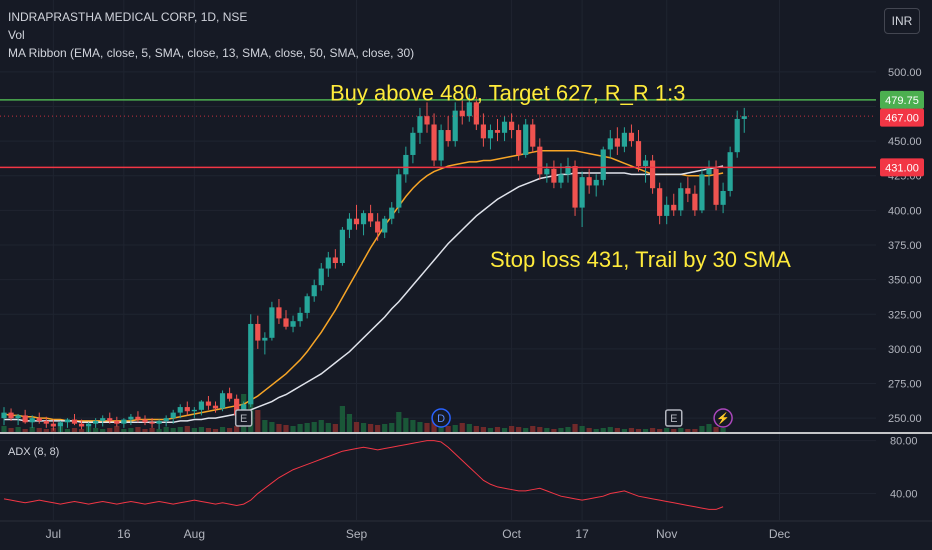 The height and width of the screenshot is (550, 932). I want to click on time-tick-label: Sep, so click(357, 534).